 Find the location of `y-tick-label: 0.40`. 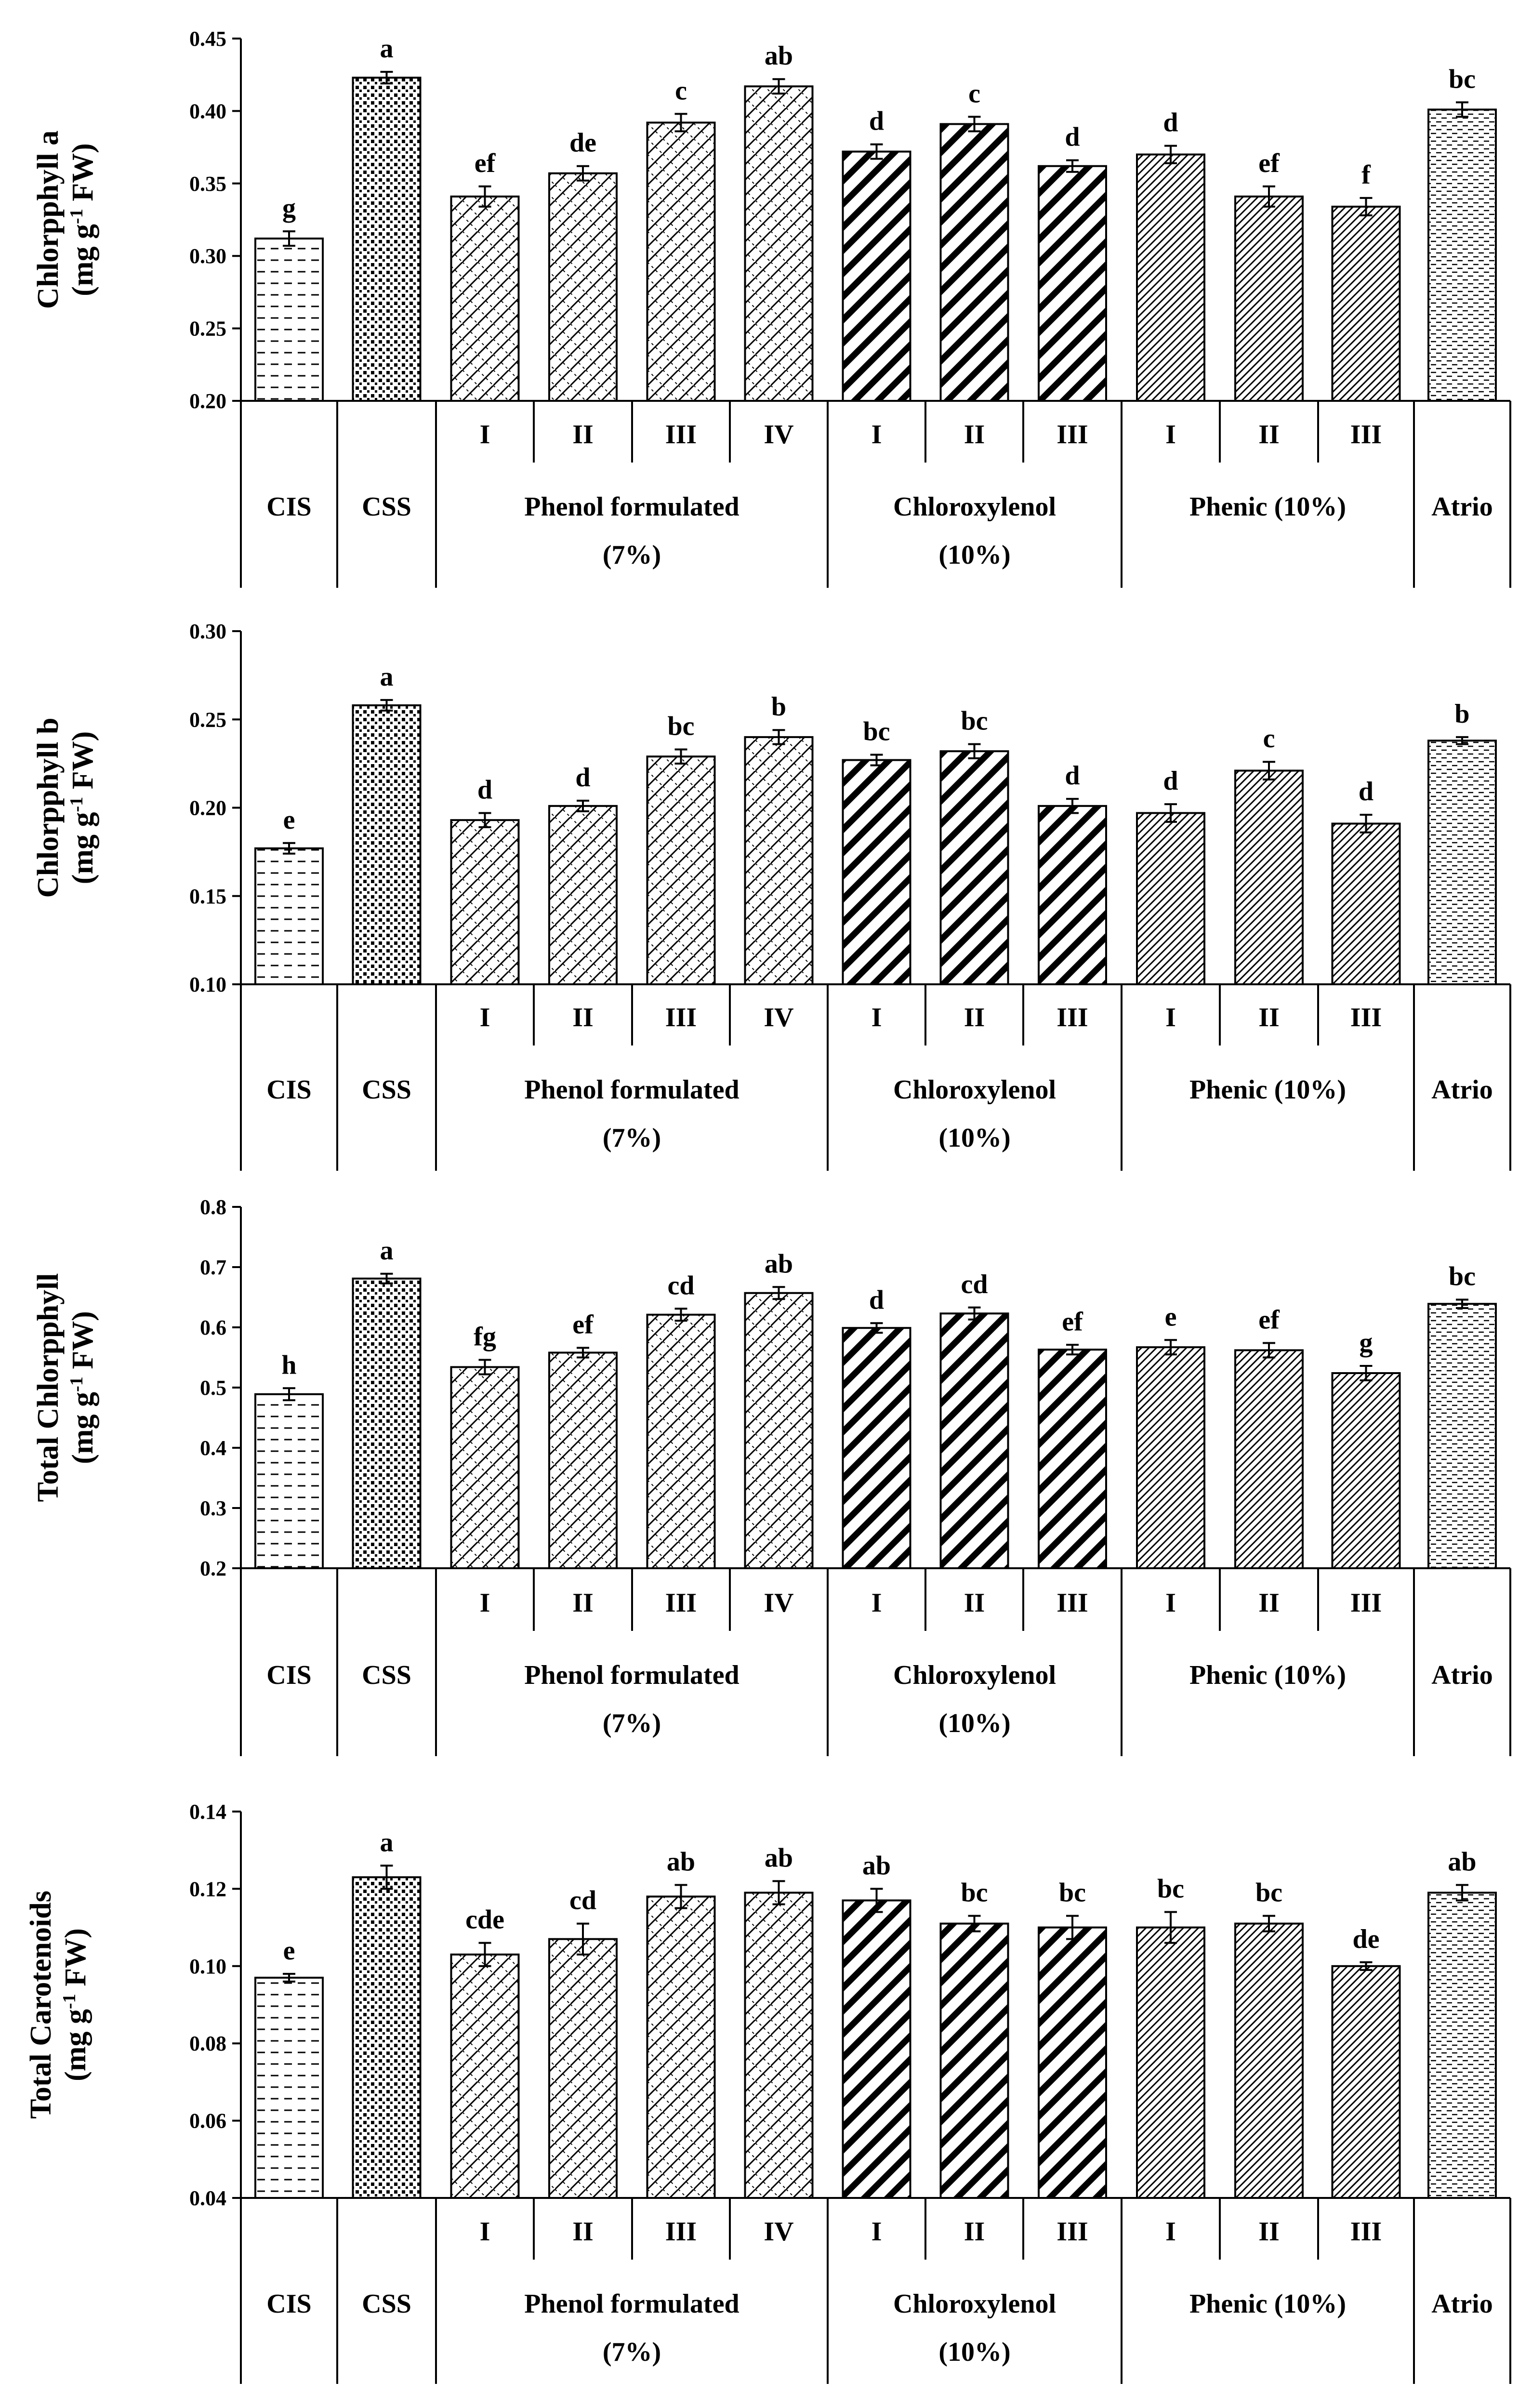

y-tick-label: 0.40 is located at coordinates (207, 111).